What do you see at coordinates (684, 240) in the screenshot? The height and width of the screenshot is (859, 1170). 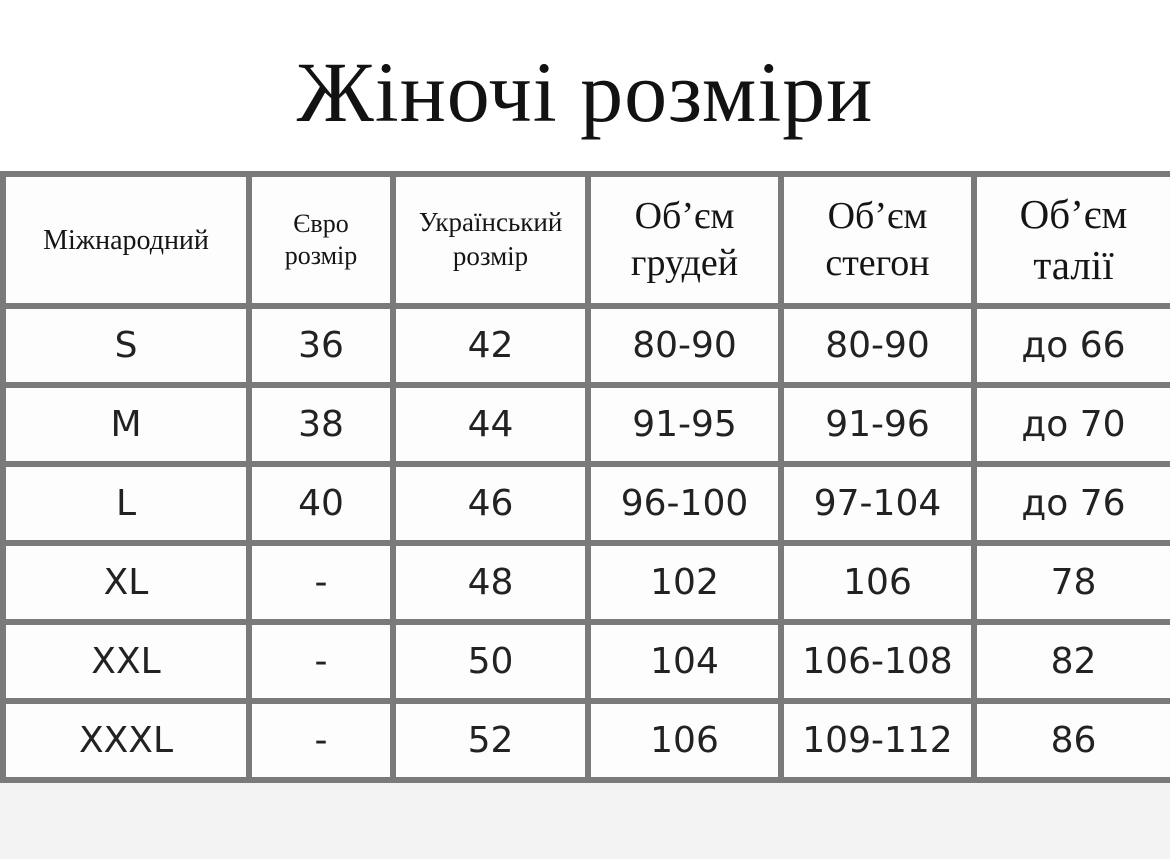 I see `column-header-chest-volume: Об’єм грудей` at bounding box center [684, 240].